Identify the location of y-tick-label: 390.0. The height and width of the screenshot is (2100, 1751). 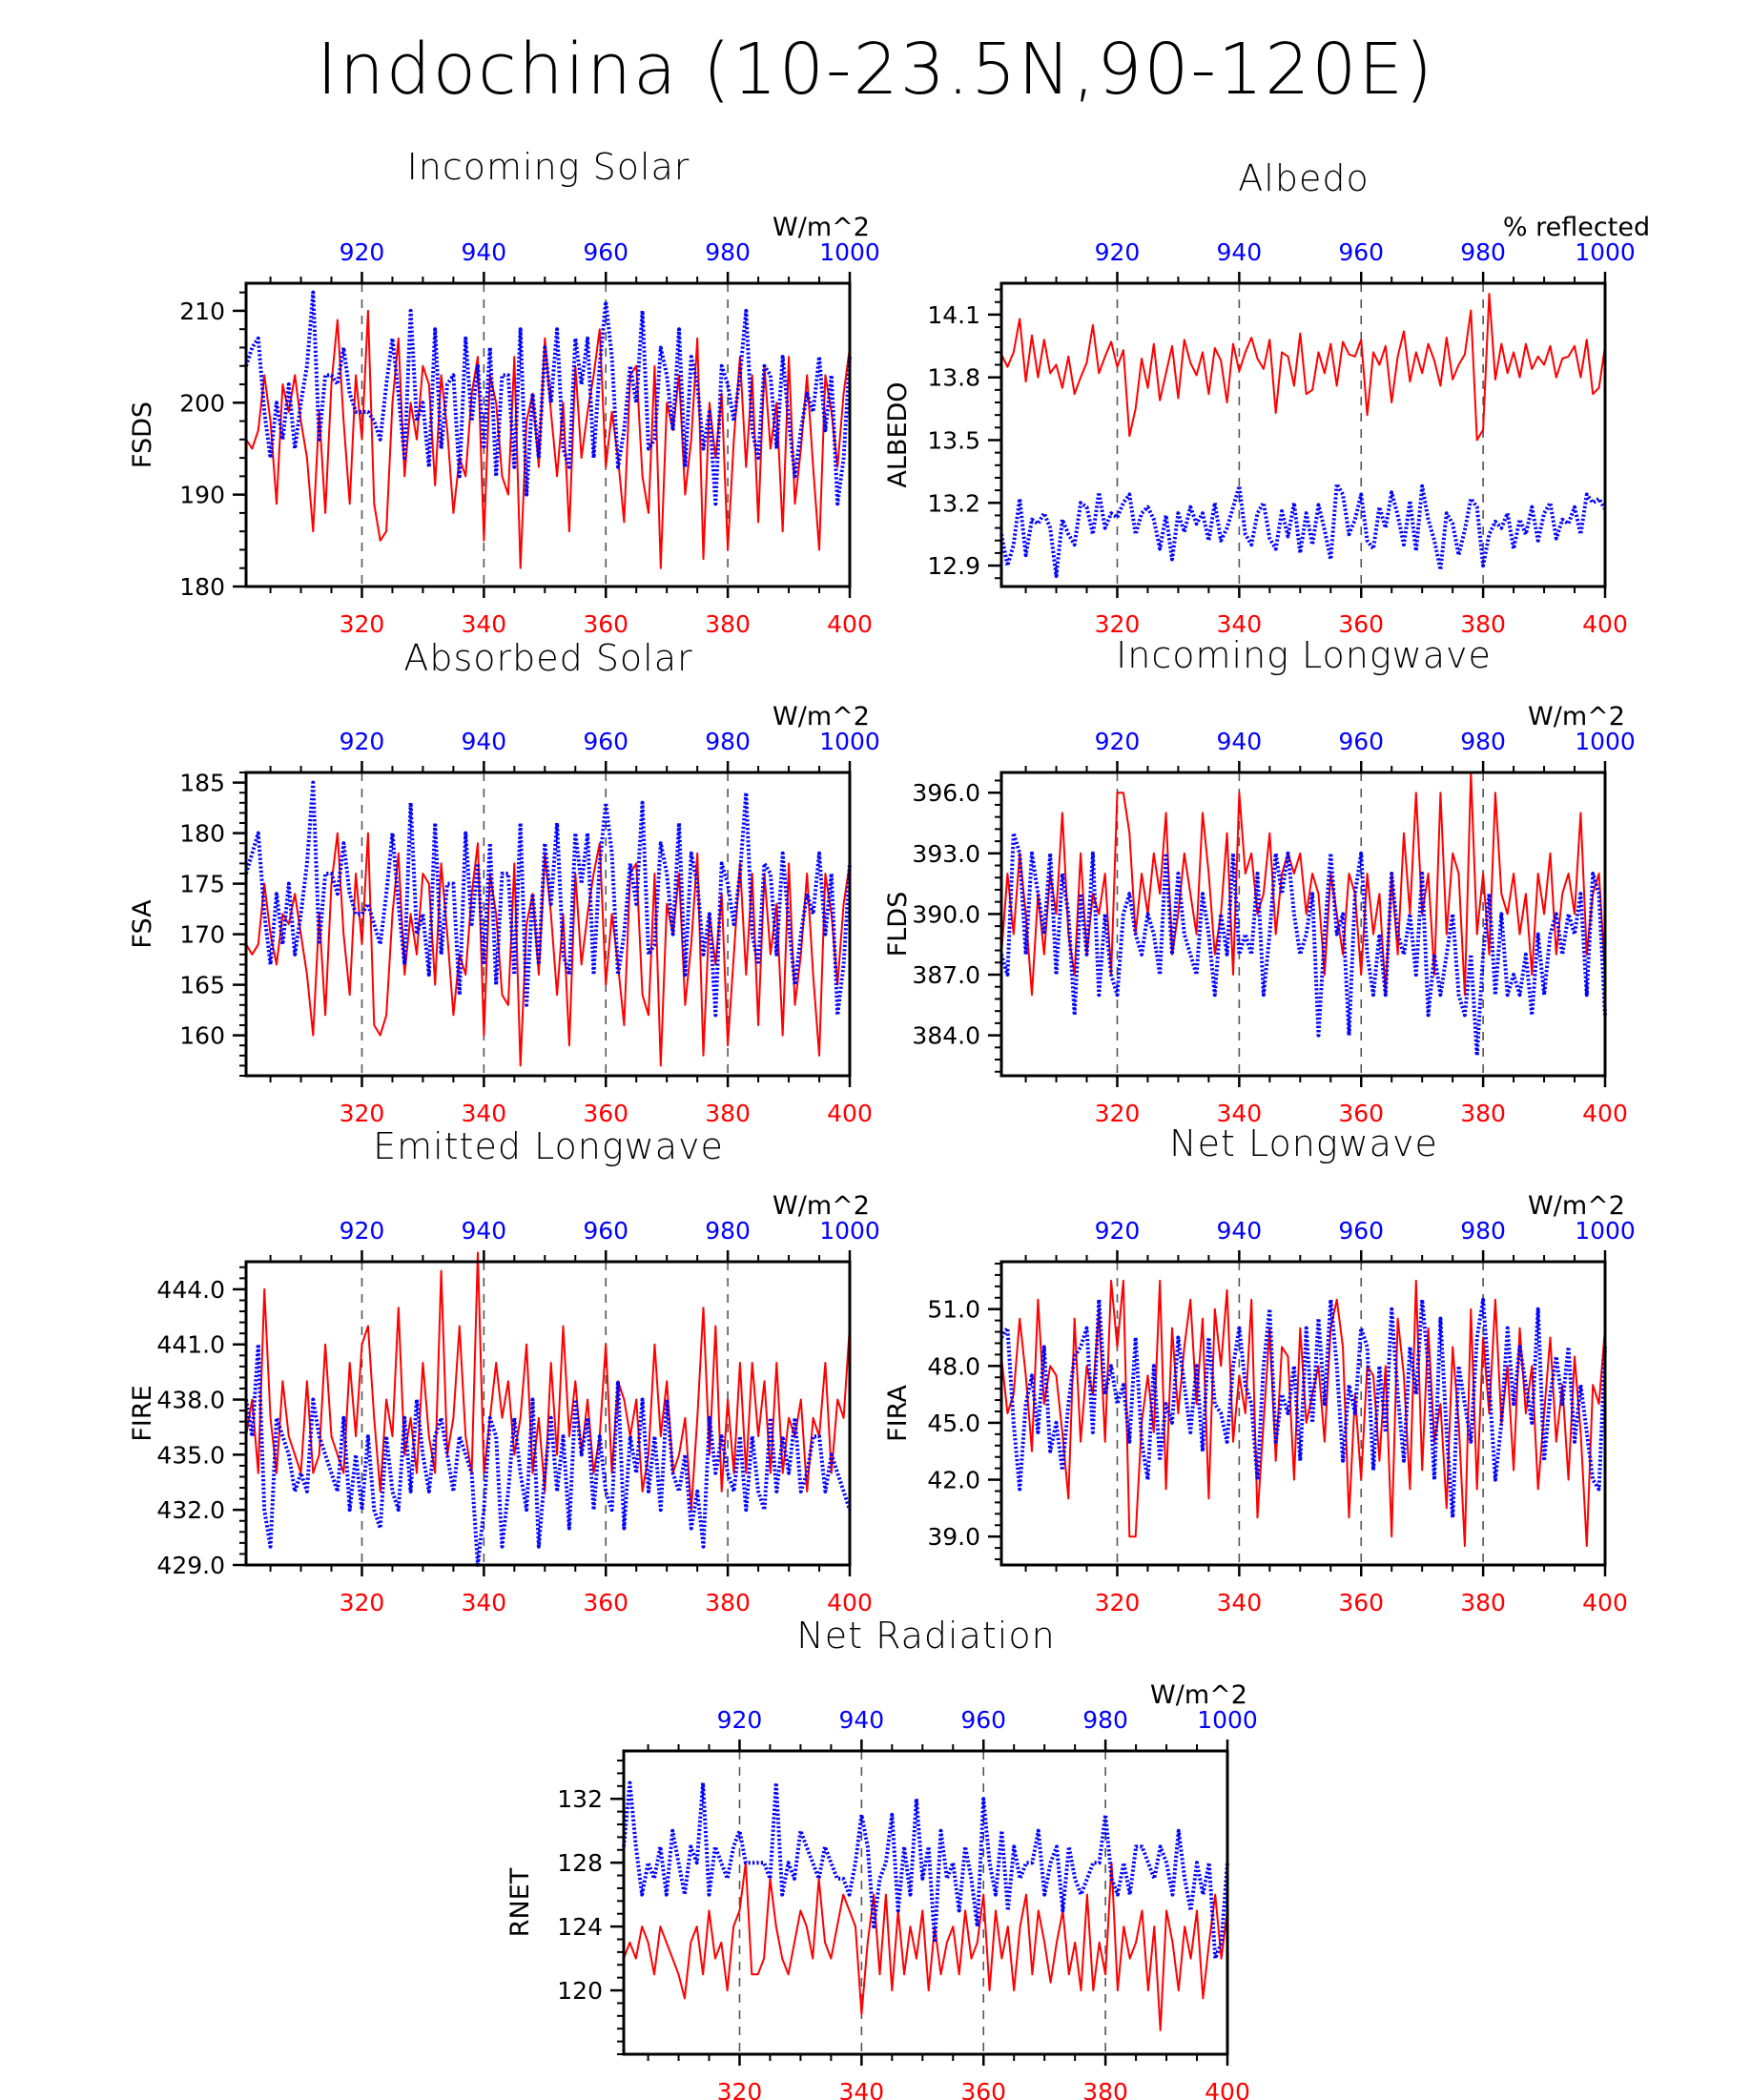
(946, 914).